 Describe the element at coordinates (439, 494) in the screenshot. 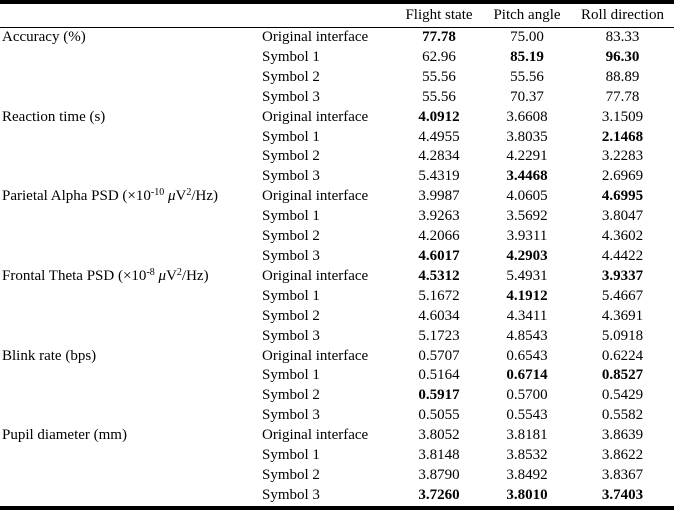

I see `value-flight-state: 3.7260` at that location.